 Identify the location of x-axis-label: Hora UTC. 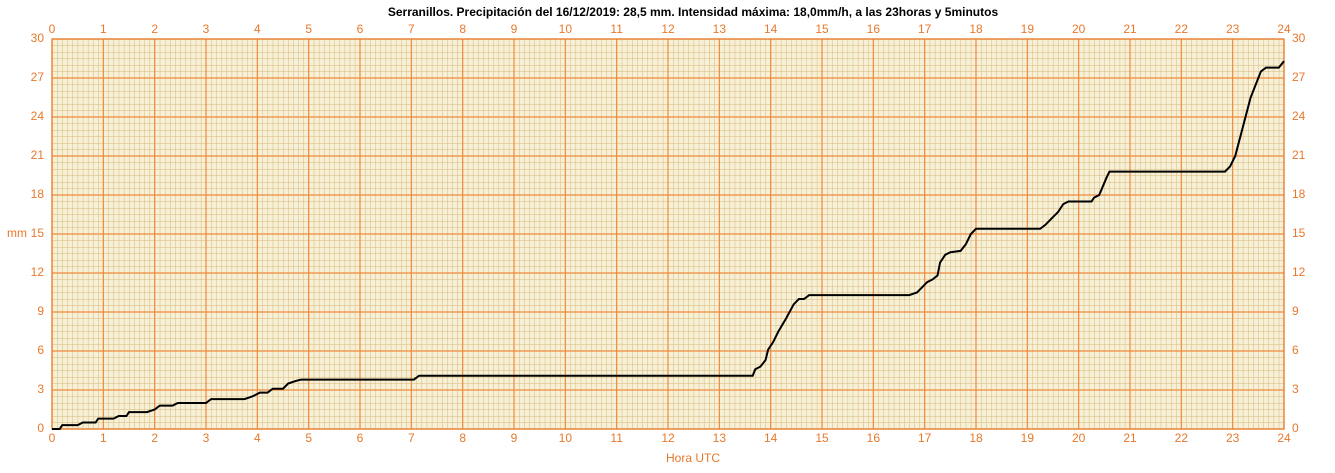
(693, 458).